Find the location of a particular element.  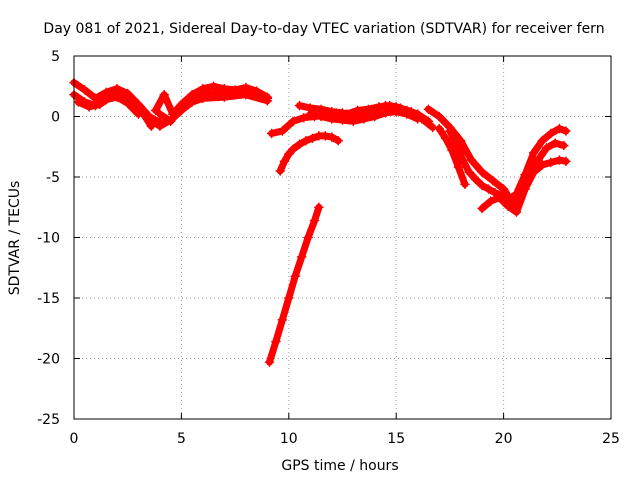

x-tick-label: 25 is located at coordinates (611, 439).